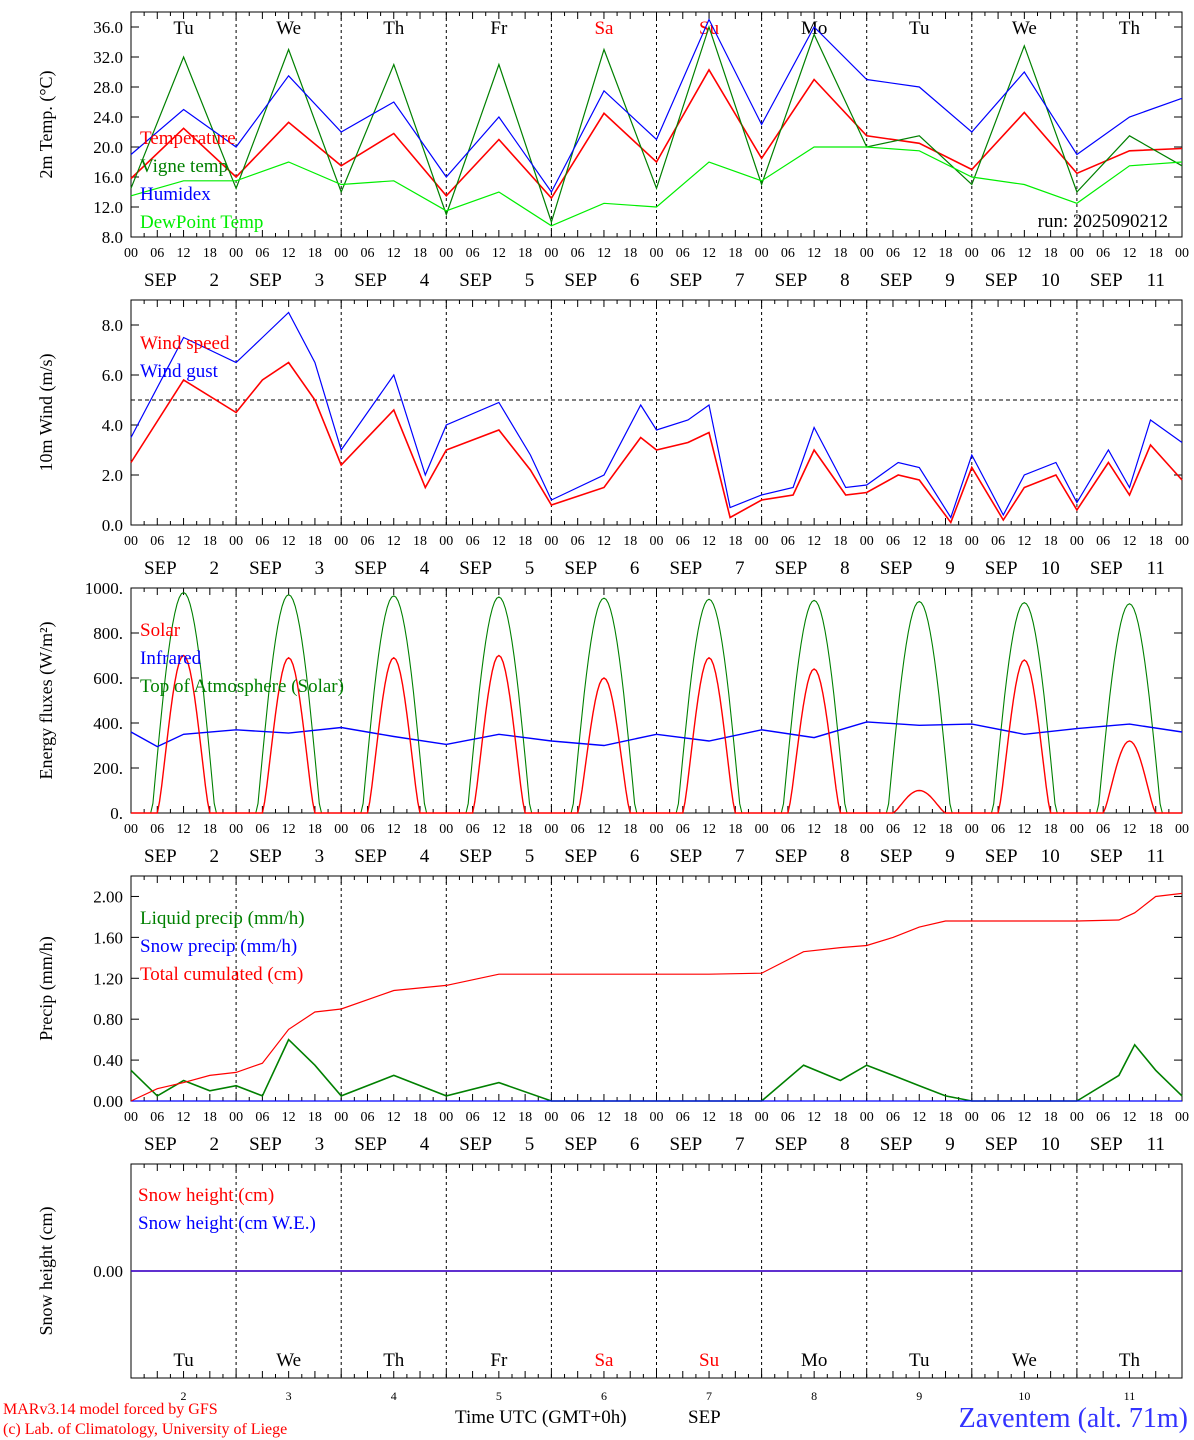 This screenshot has height=1440, width=1194. Describe the element at coordinates (108, 117) in the screenshot. I see `y-tick-label: 24.0` at that location.